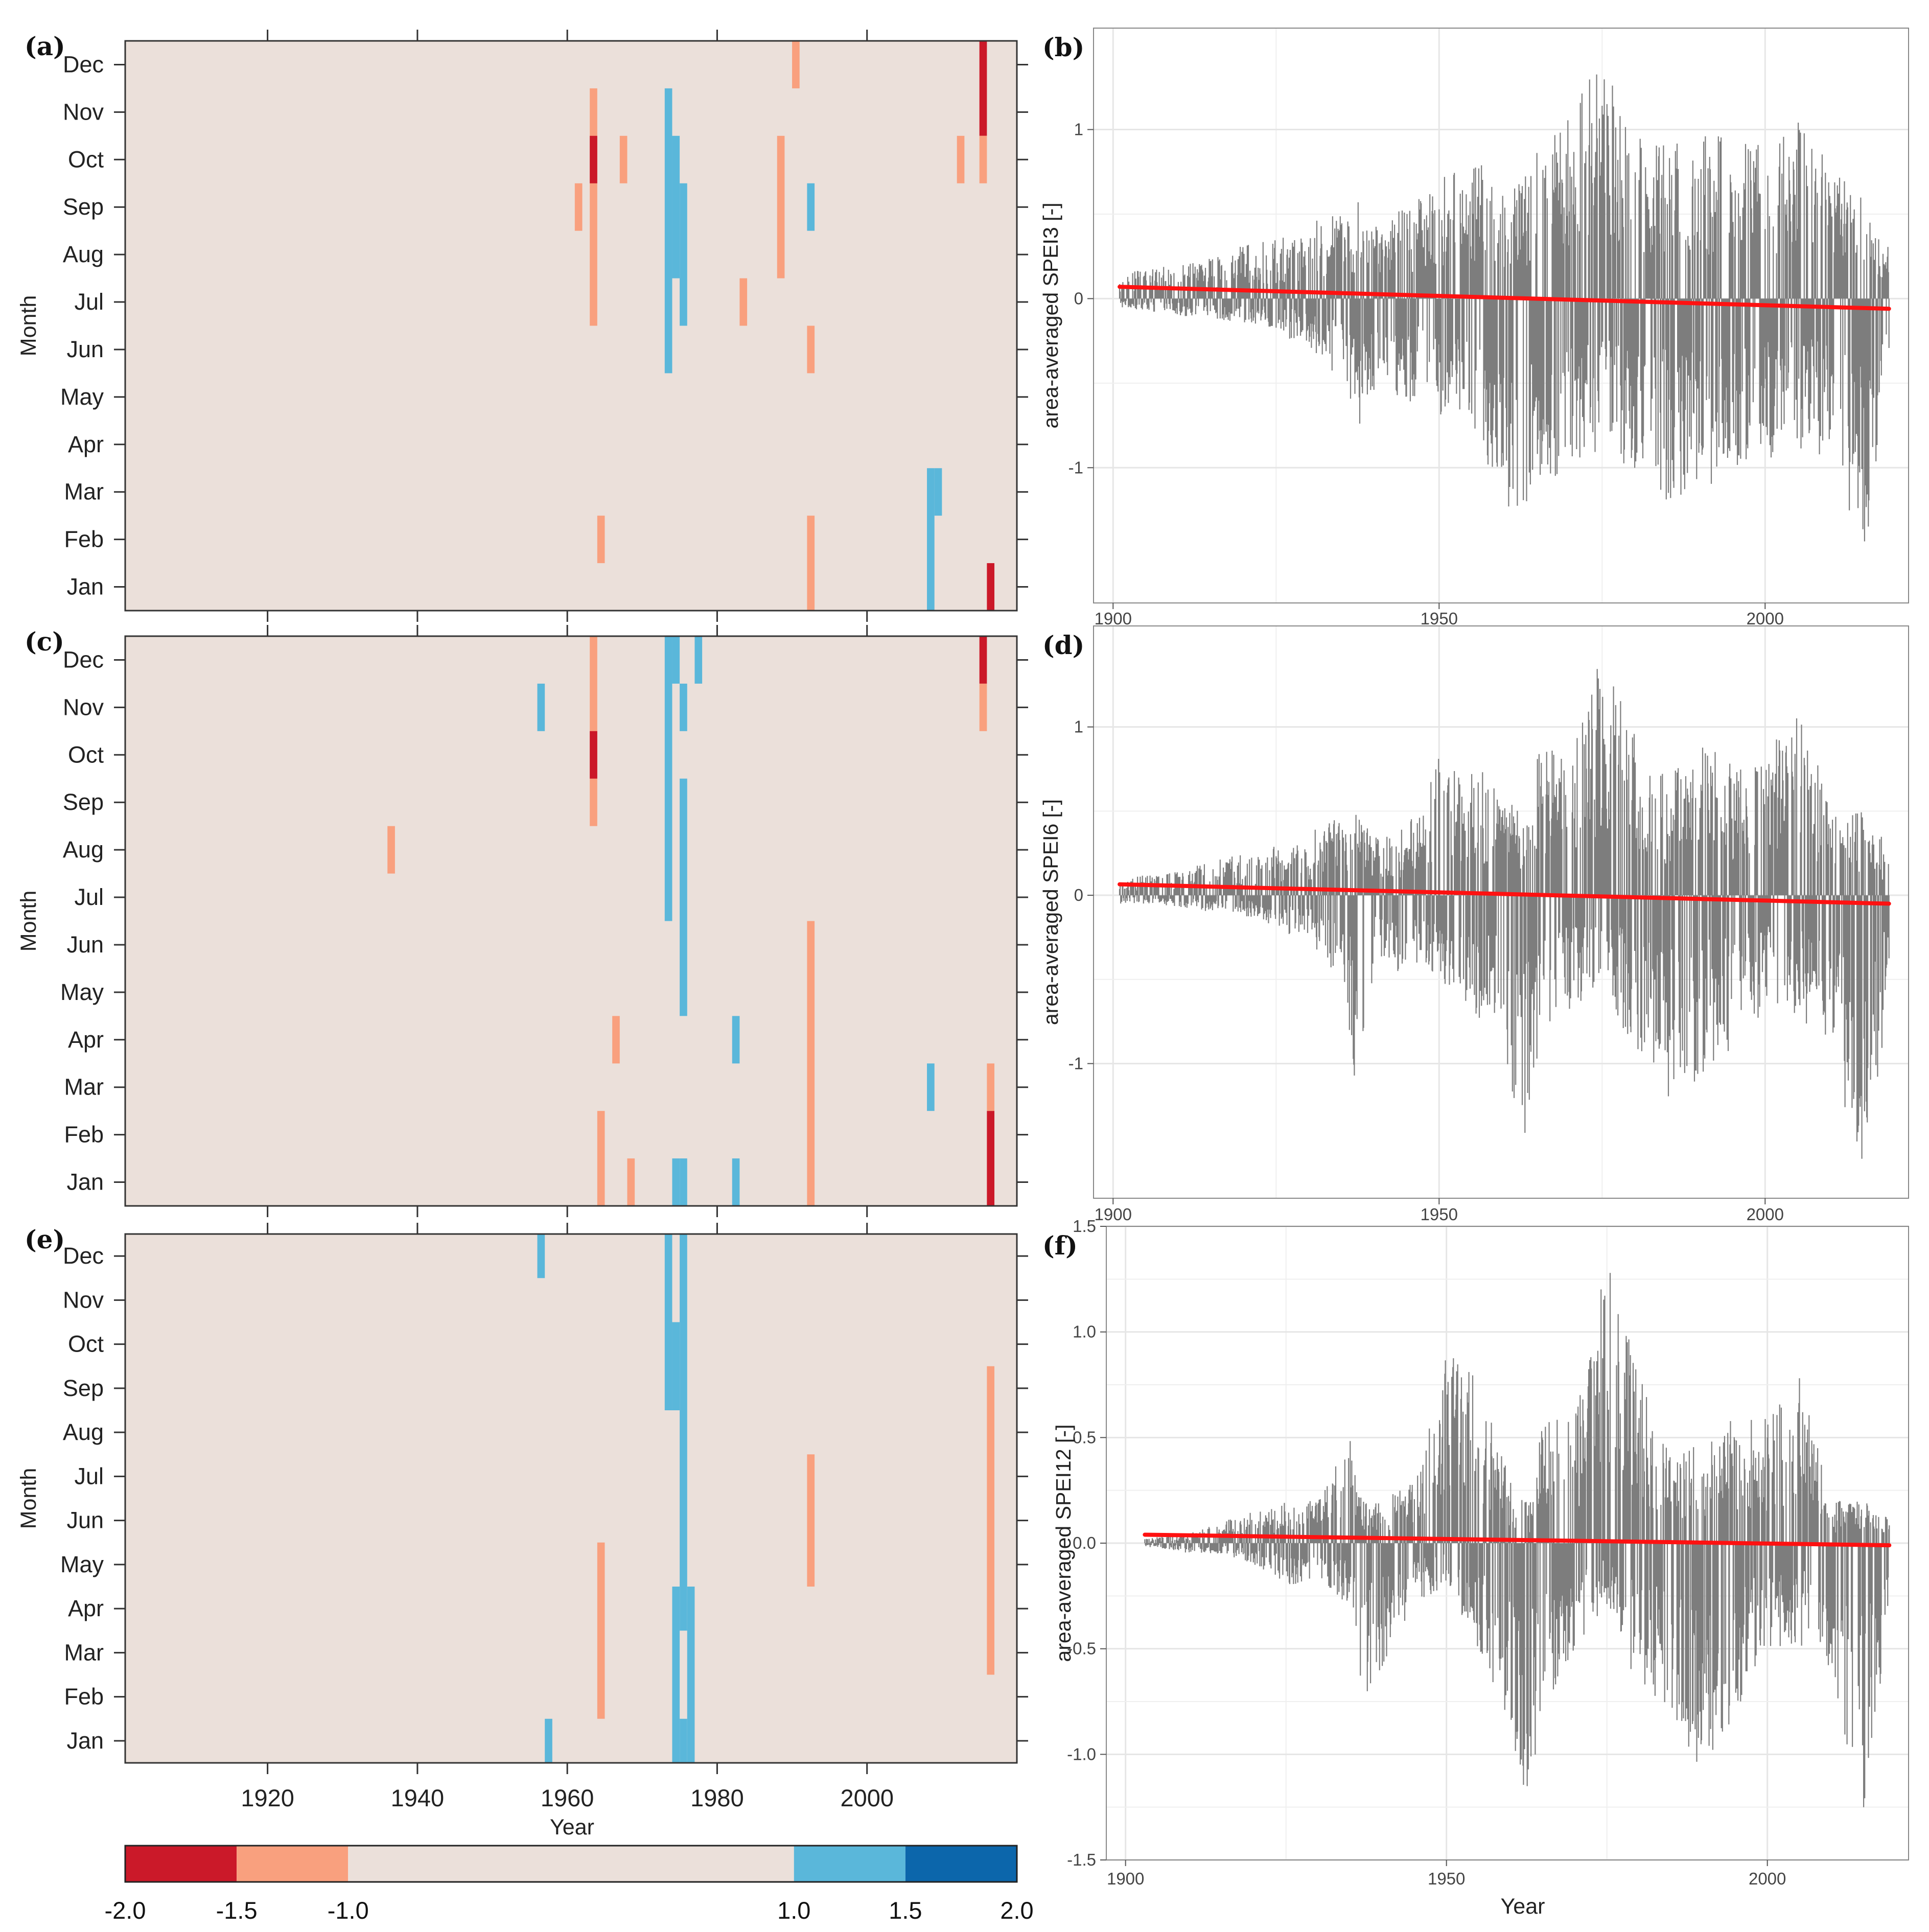 Image resolution: width=1929 pixels, height=1932 pixels. What do you see at coordinates (391, 850) in the screenshot?
I see `heatmap-cell-1936` at bounding box center [391, 850].